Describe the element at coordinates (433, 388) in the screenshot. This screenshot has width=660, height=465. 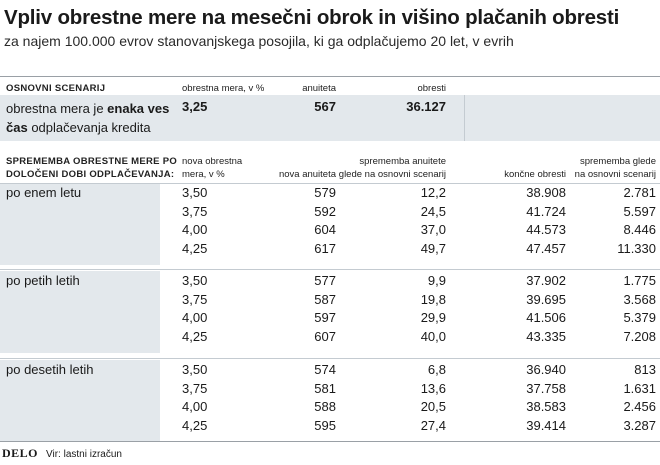
I see `cell-annuity-change: 13,6` at that location.